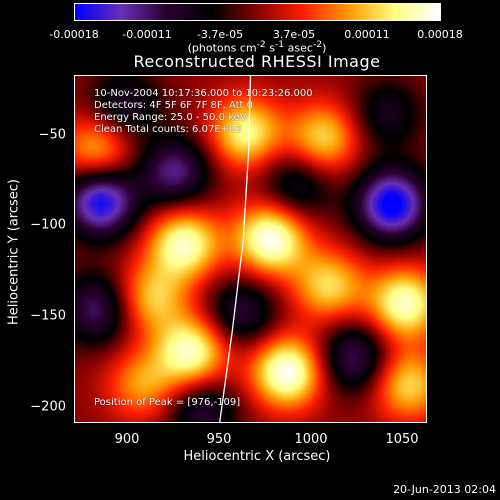 The image size is (500, 500). Describe the element at coordinates (367, 34) in the screenshot. I see `colorbar-tick-label: 0.00011` at that location.